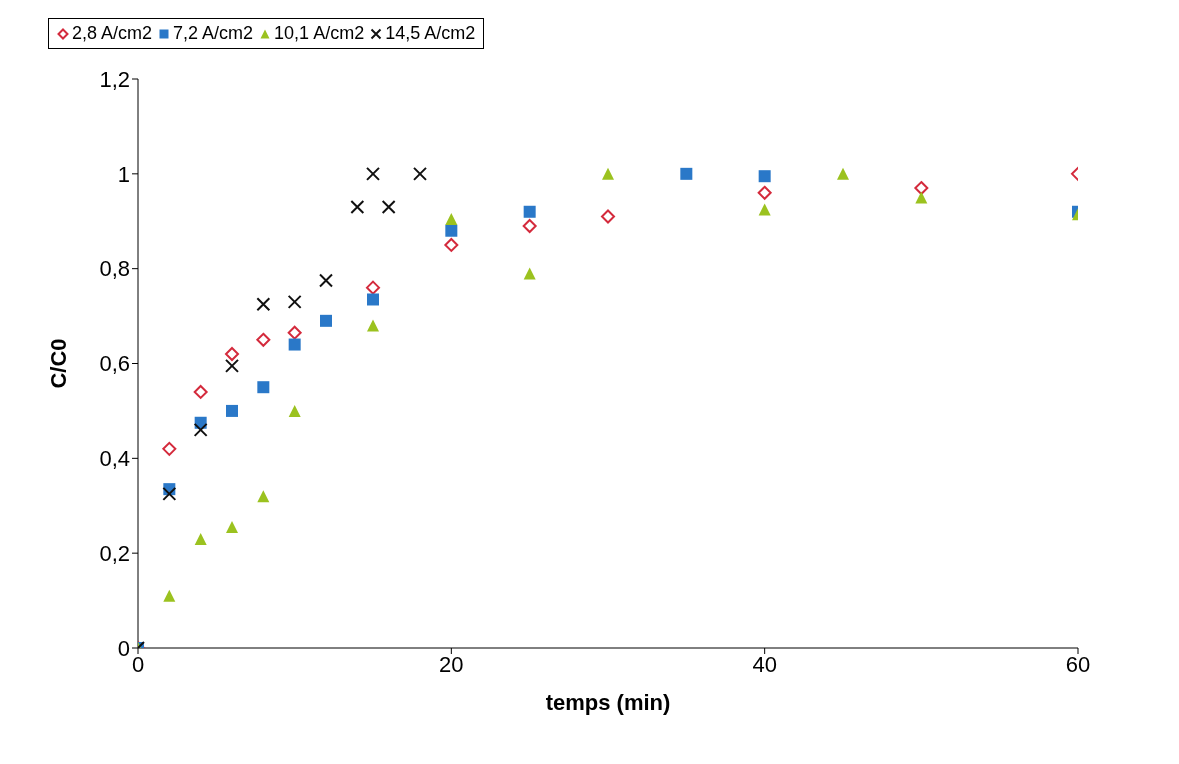  What do you see at coordinates (114, 79) in the screenshot?
I see `y-tick-label: 1,2` at bounding box center [114, 79].